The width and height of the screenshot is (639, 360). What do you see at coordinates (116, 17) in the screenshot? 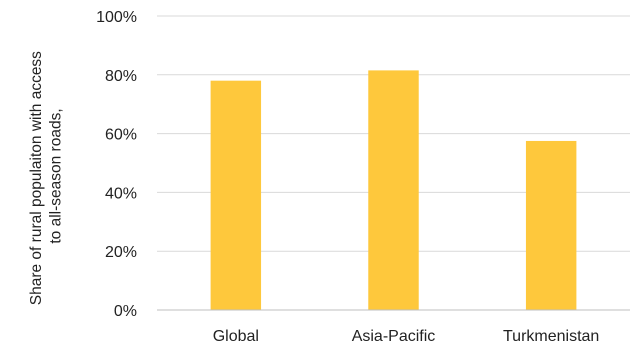
I see `y-tick-label: 100%` at bounding box center [116, 17].